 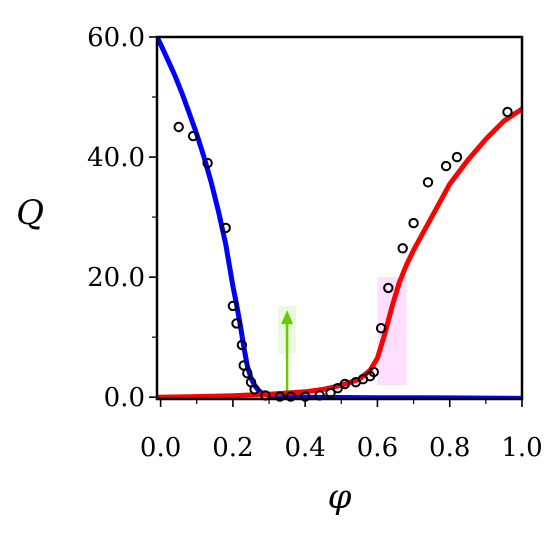 What do you see at coordinates (377, 448) in the screenshot?
I see `x-tick-label: 0.6` at bounding box center [377, 448].